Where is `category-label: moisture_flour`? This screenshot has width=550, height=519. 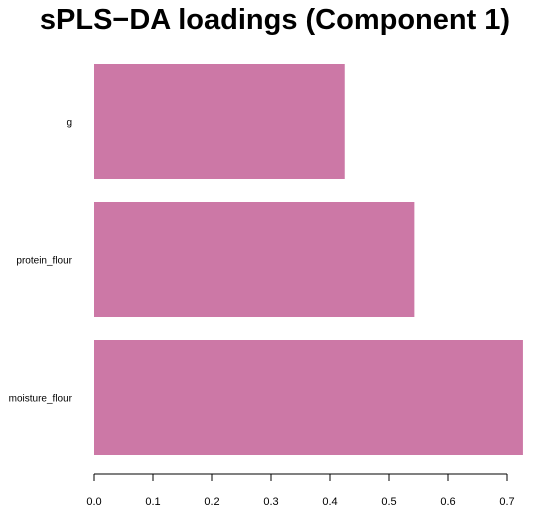 category-label: moisture_flour is located at coordinates (41, 399).